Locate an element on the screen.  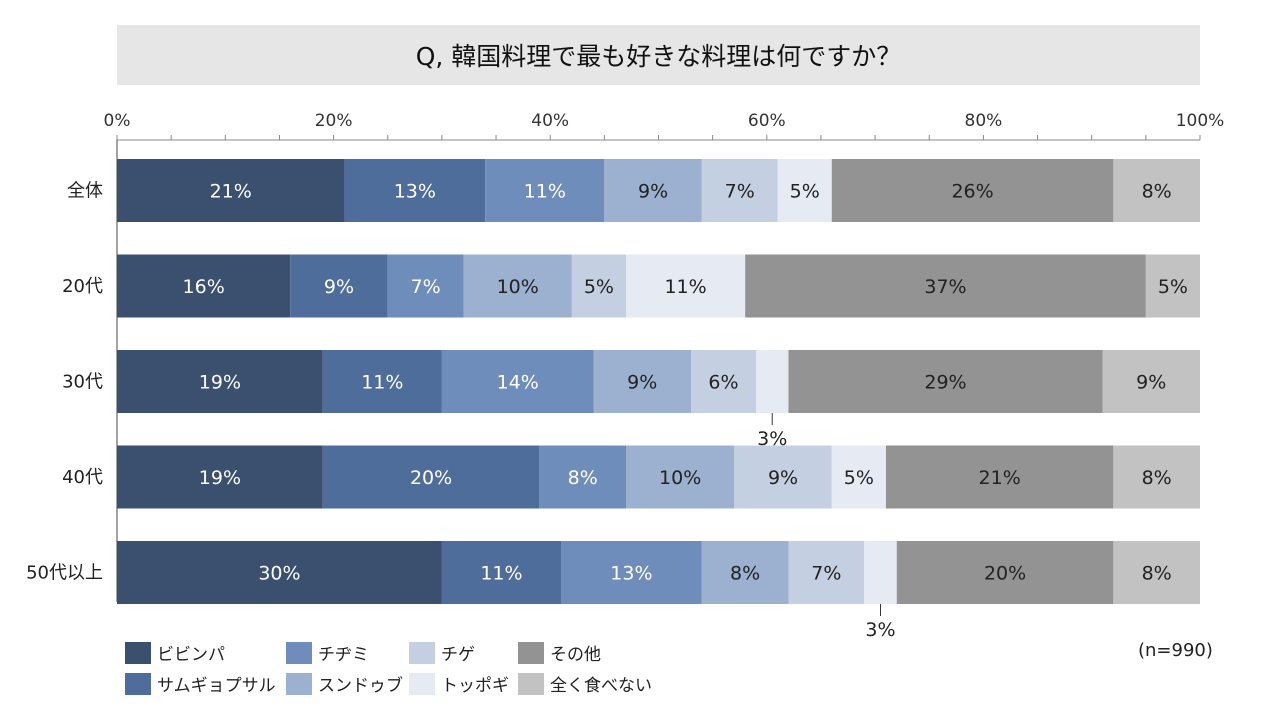
legend-item: 全く食べない is located at coordinates (585, 683).